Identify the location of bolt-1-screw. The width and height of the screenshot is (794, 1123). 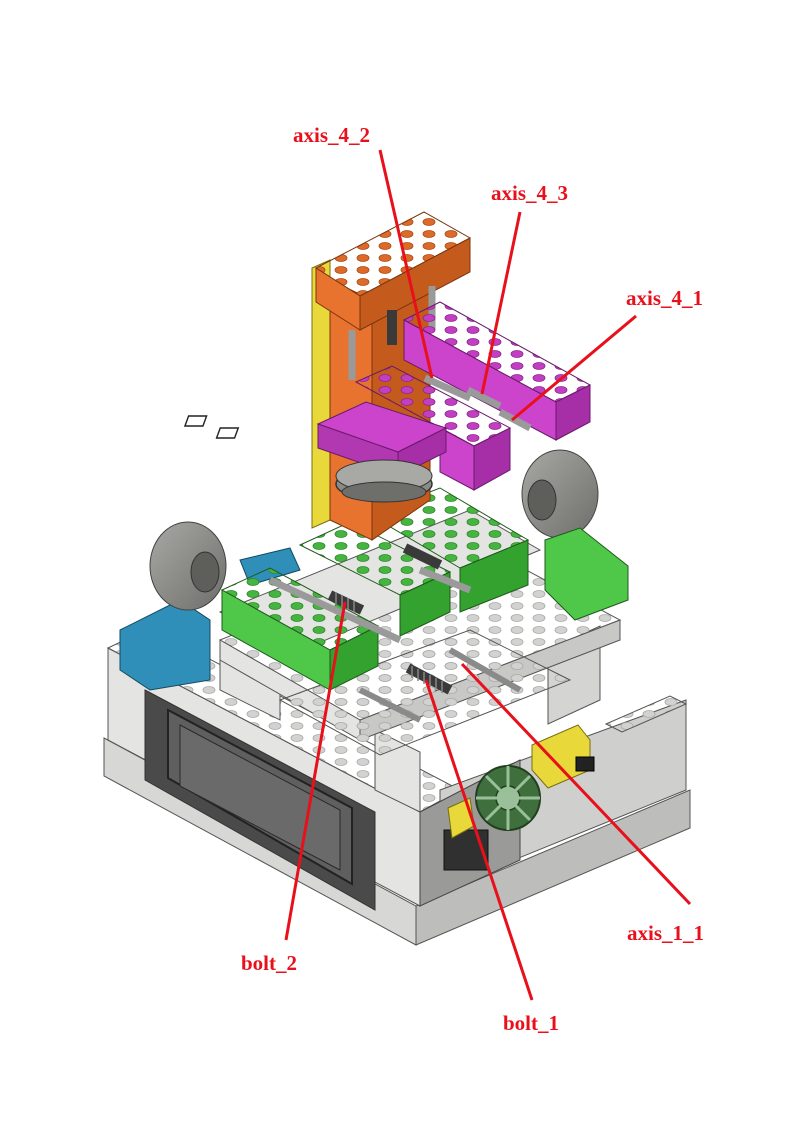
(429, 679).